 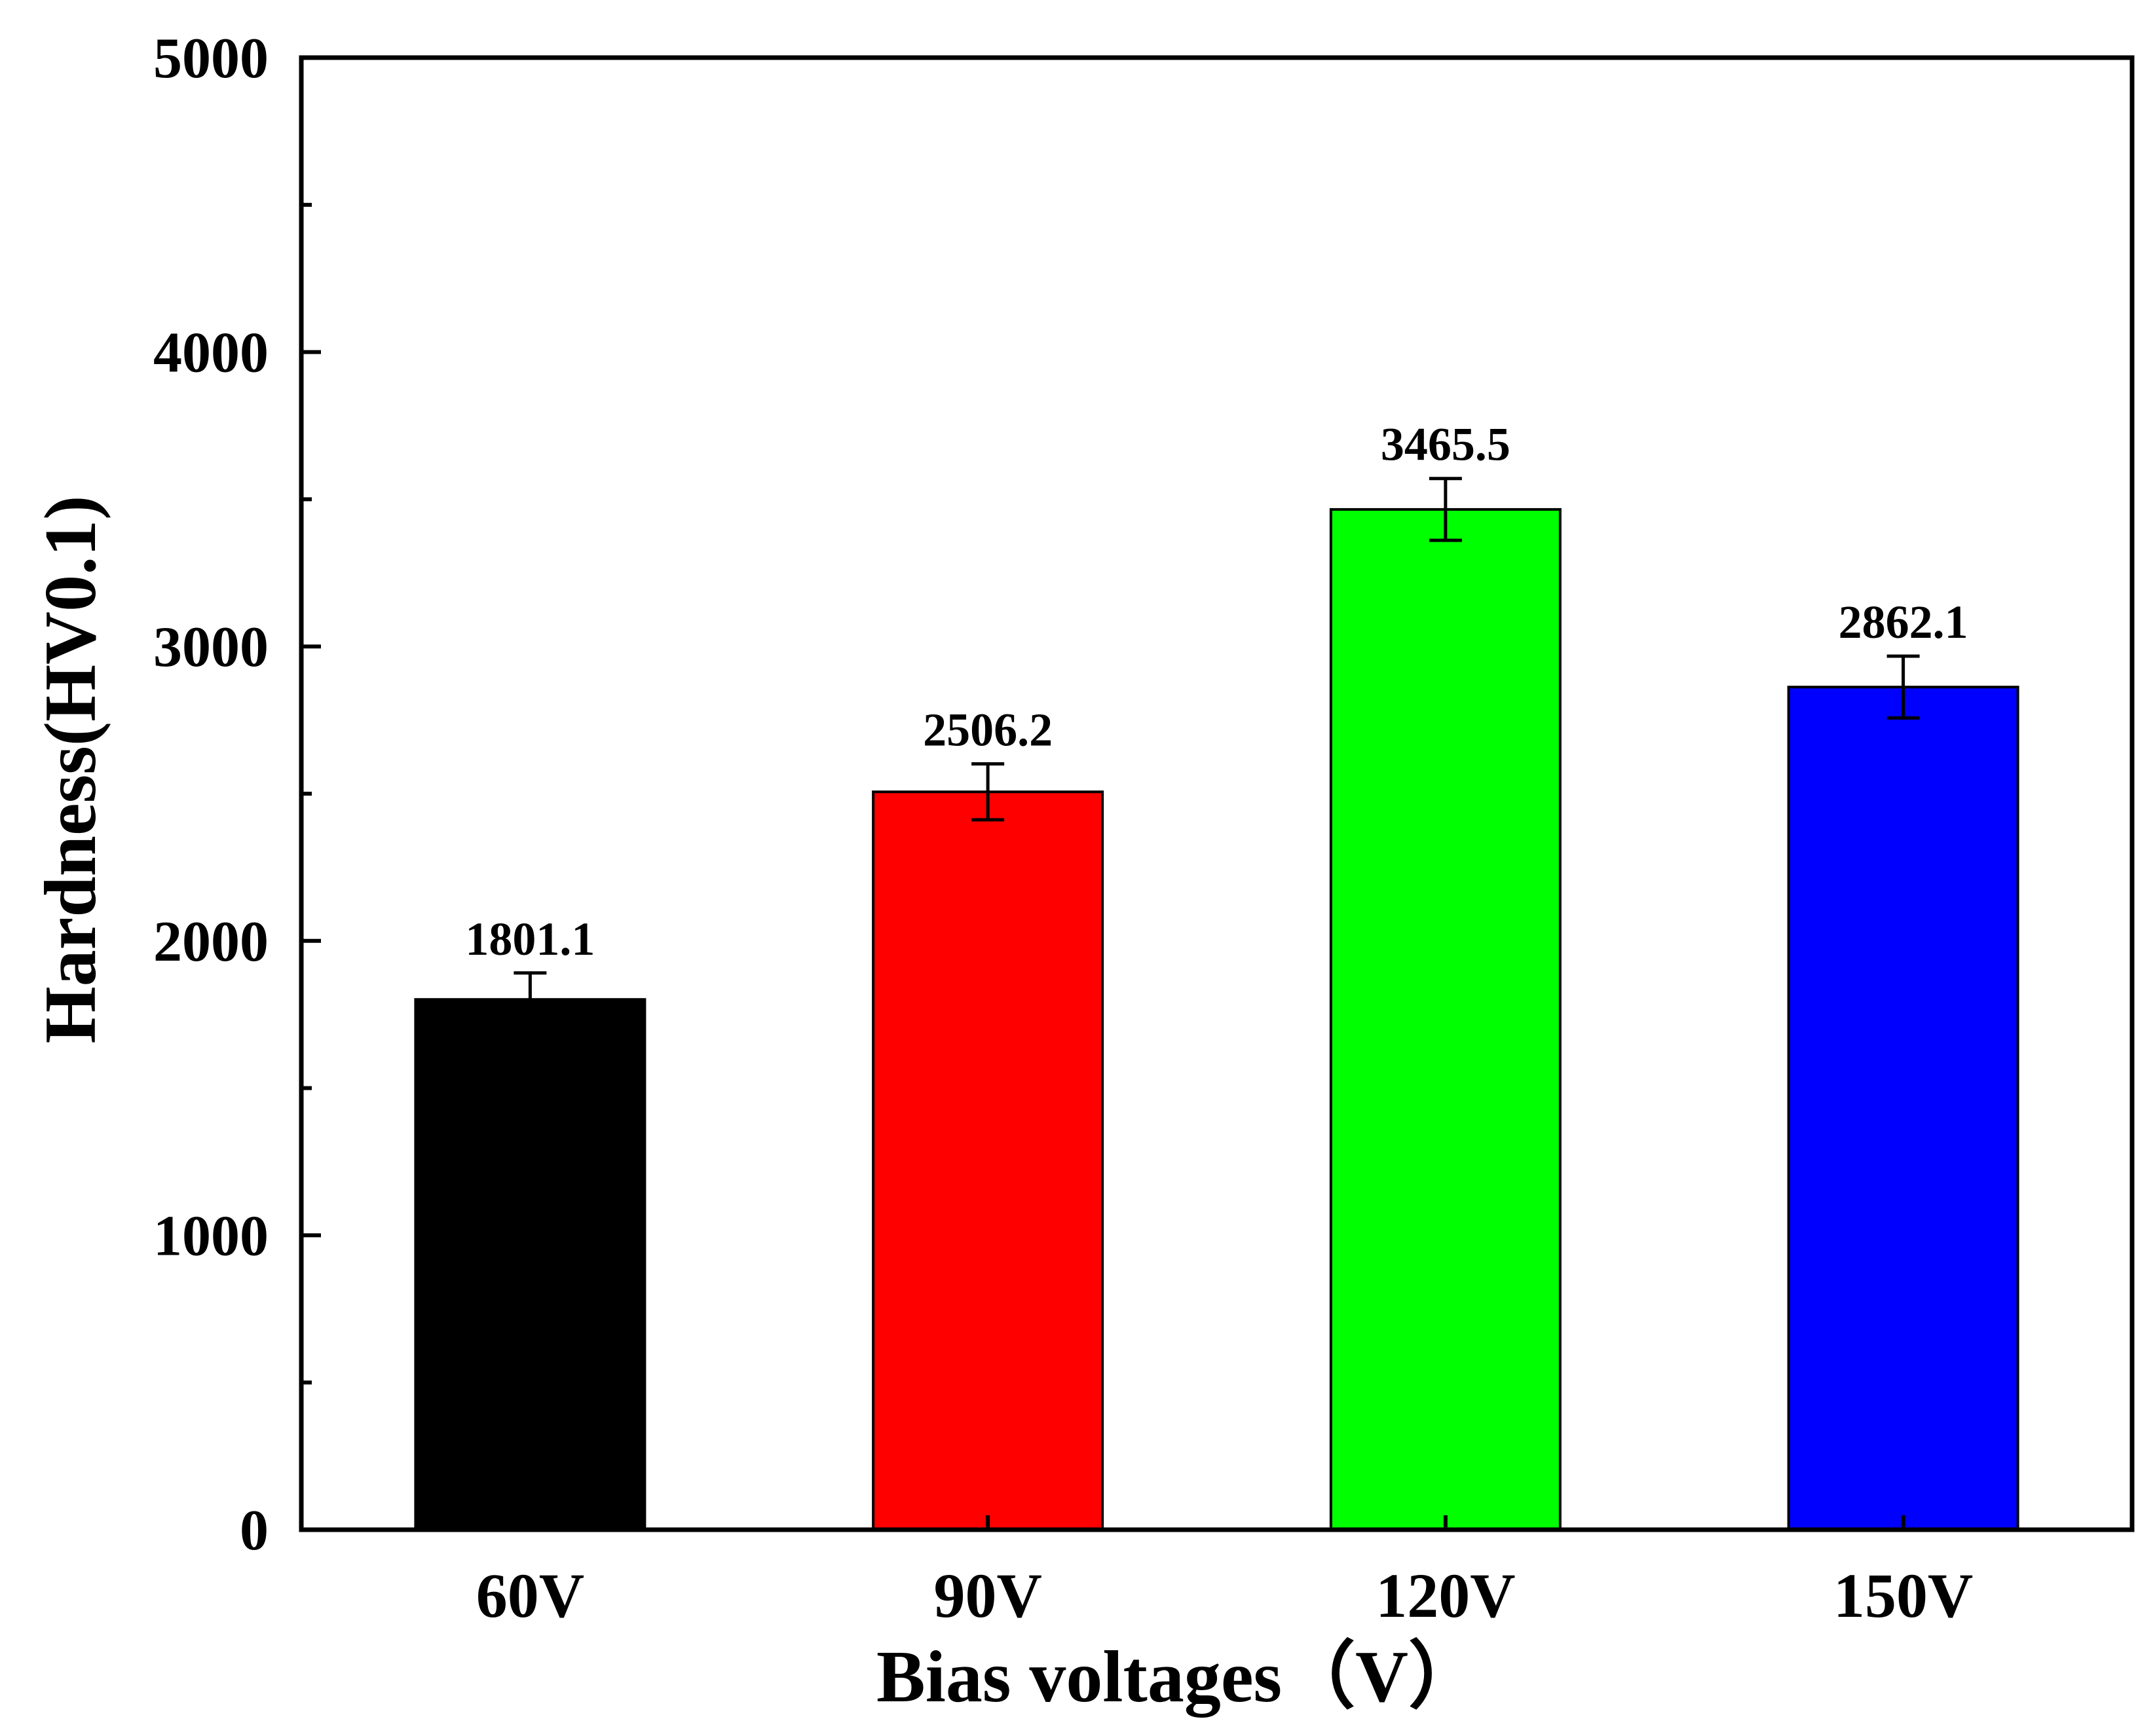 What do you see at coordinates (237, 794) in the screenshot?
I see `y-axis: 0 1000 2000 3000 4000 5000` at bounding box center [237, 794].